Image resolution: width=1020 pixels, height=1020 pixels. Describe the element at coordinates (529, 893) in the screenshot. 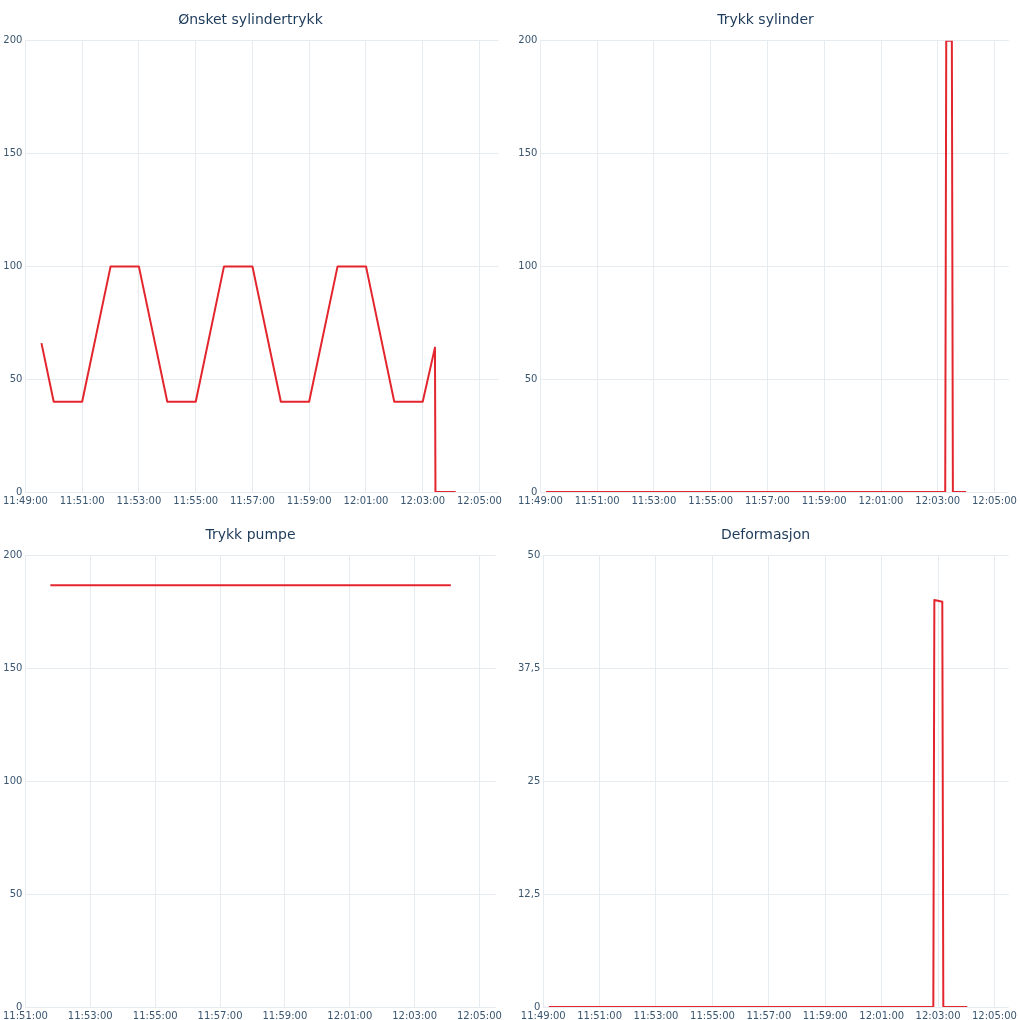

I see `y-tick-label: 12,5` at that location.